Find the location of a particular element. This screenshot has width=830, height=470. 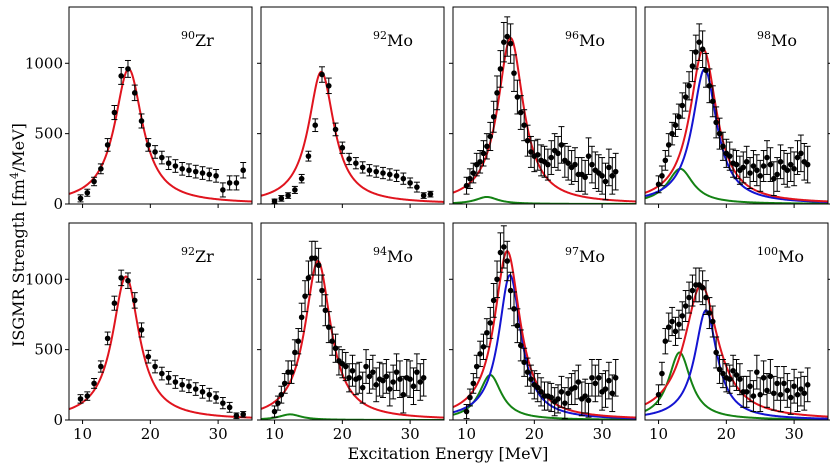

y-axis-label: ISGMR Strength [fm4/MeV] is located at coordinates (18, 235).